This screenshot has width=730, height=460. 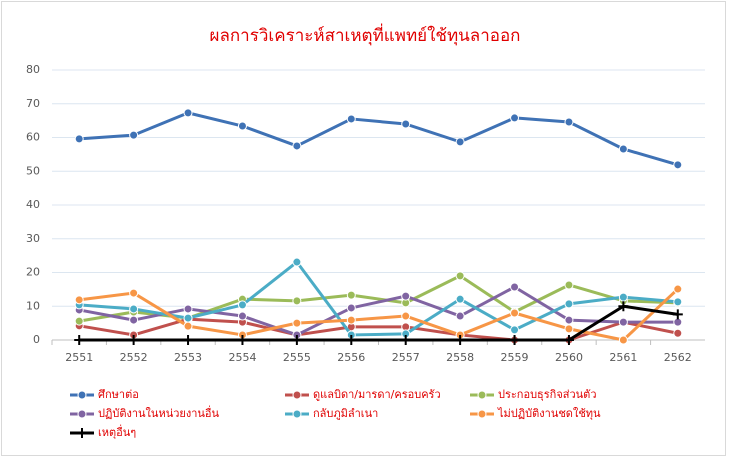 I want to click on x-tick-label: 2560, so click(x=569, y=357).